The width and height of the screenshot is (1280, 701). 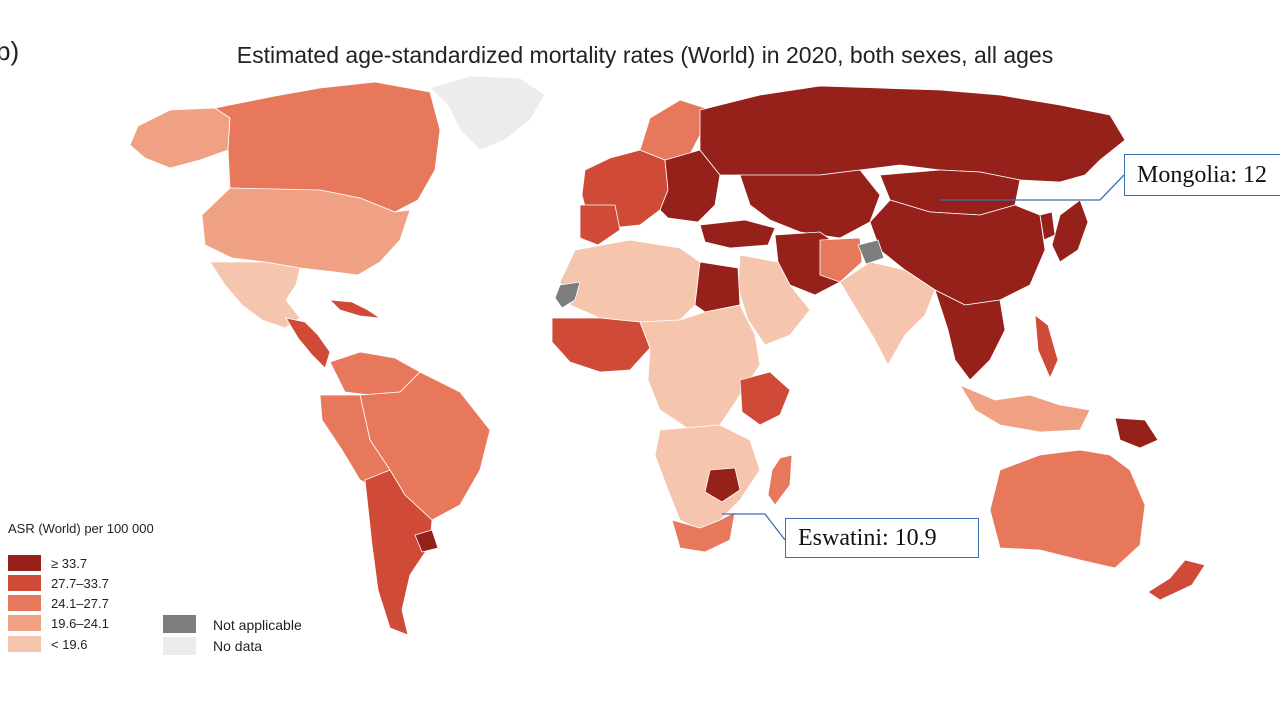 I want to click on region-indonesia, so click(x=1025, y=408).